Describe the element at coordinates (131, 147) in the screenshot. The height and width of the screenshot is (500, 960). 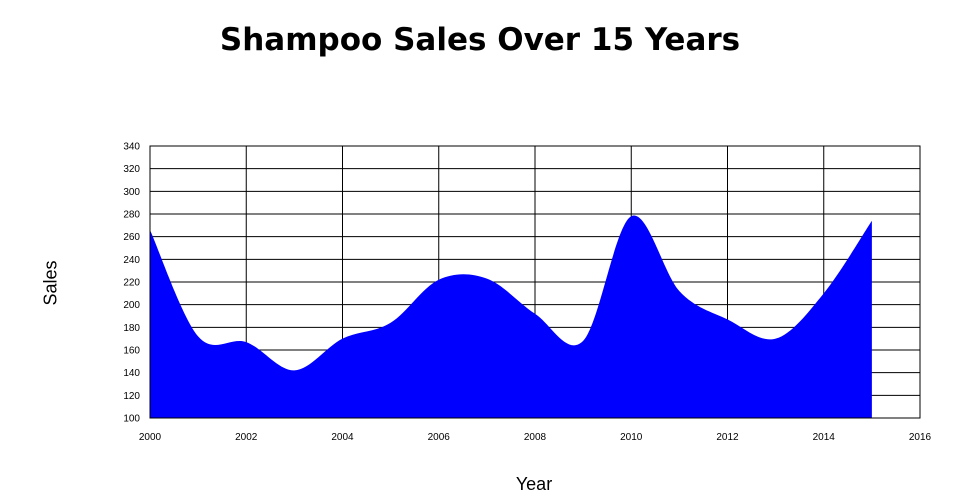
I see `y-tick-label: 340` at that location.